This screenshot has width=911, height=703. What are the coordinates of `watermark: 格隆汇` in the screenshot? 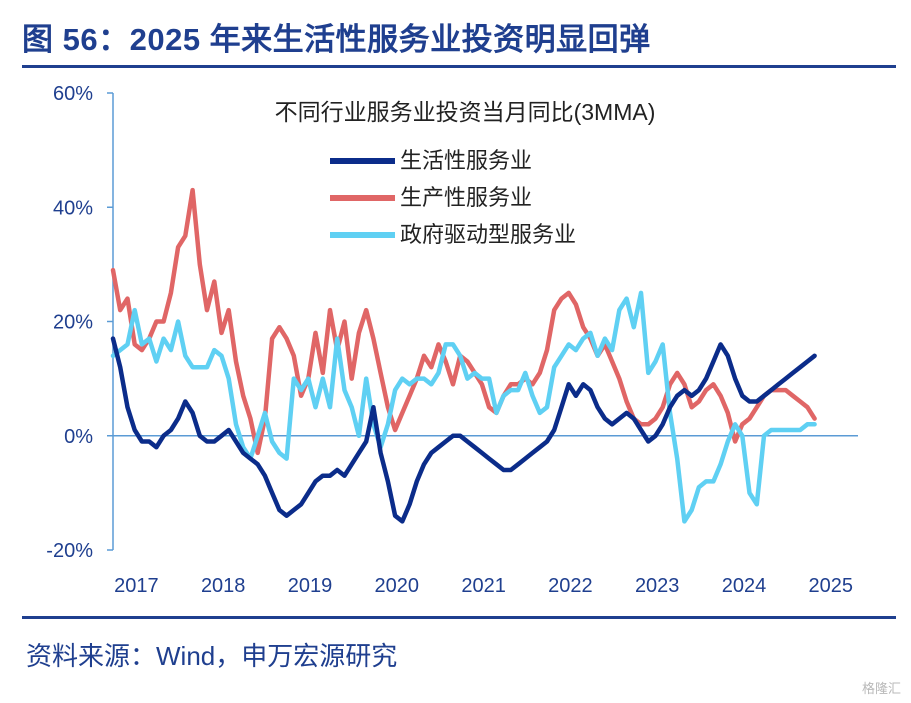 It's located at (881, 688).